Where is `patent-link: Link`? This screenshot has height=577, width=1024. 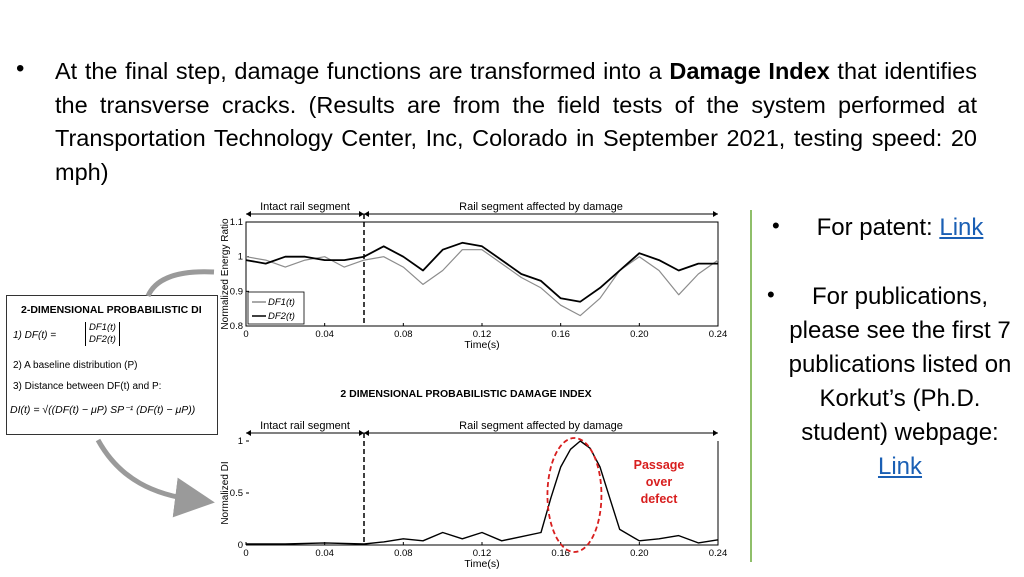
patent-link: Link is located at coordinates (961, 227).